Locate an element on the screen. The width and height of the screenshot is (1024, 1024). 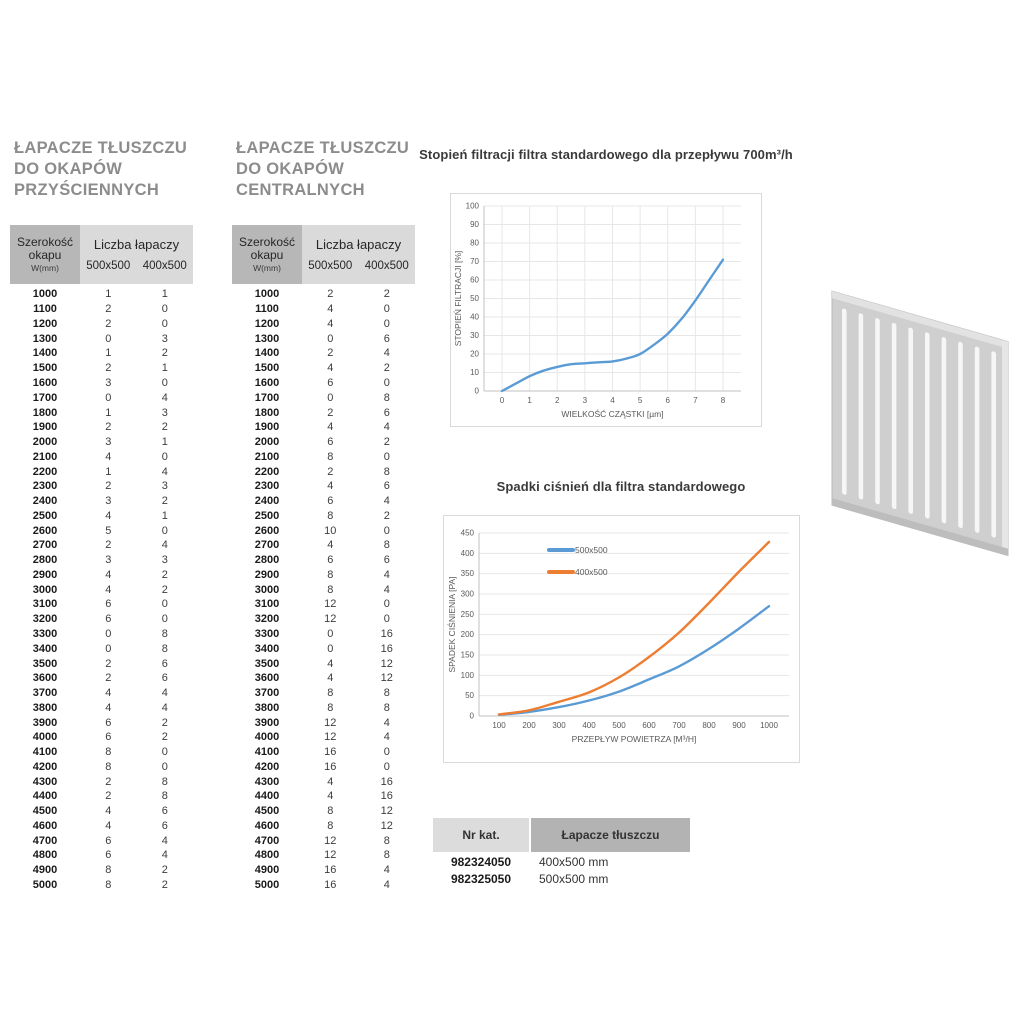
table-row: 4800 12 8 is located at coordinates (323, 855).